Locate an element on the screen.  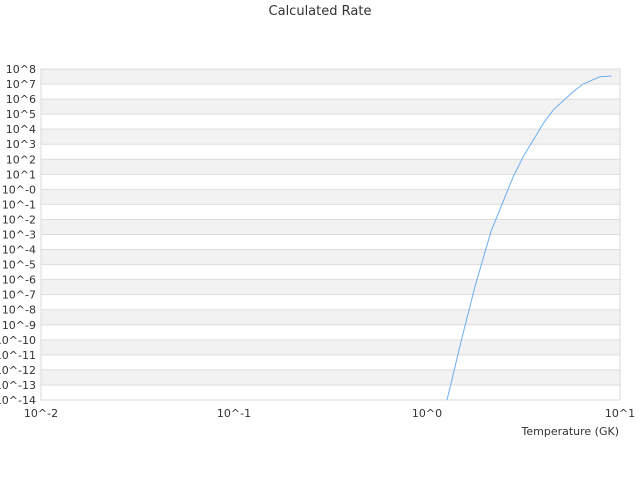
y-tick-label: 10^5 is located at coordinates (21, 114).